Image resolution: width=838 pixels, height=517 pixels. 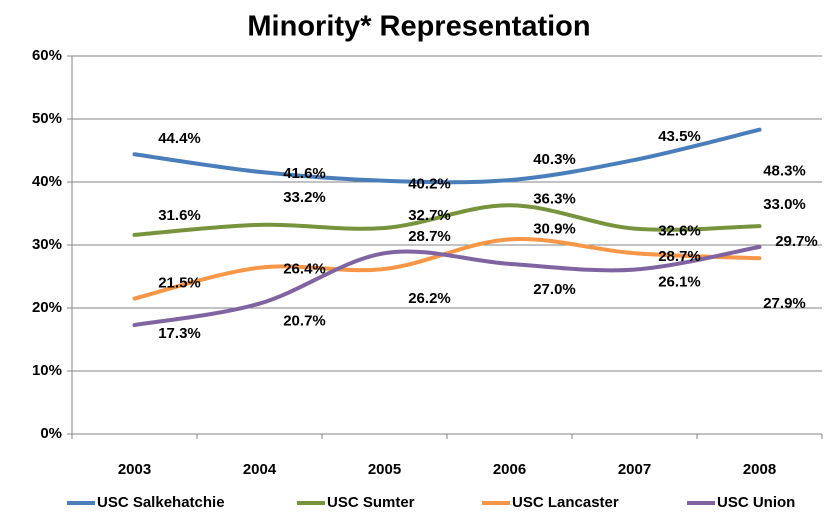 What do you see at coordinates (554, 228) in the screenshot?
I see `data-label: 30.9%` at bounding box center [554, 228].